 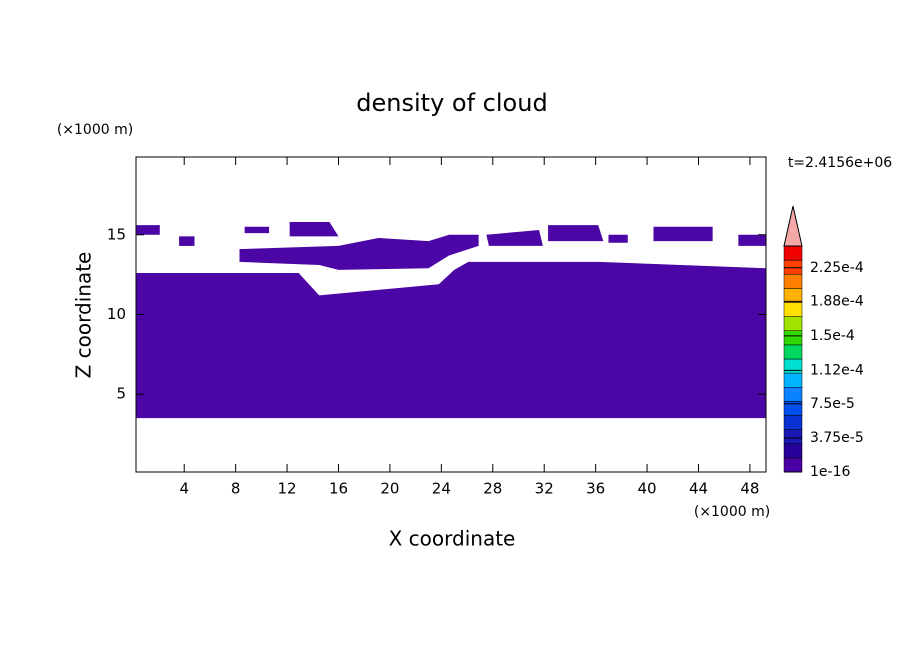 What do you see at coordinates (837, 370) in the screenshot?
I see `colorbar-tick-label: 1.12e-4` at bounding box center [837, 370].